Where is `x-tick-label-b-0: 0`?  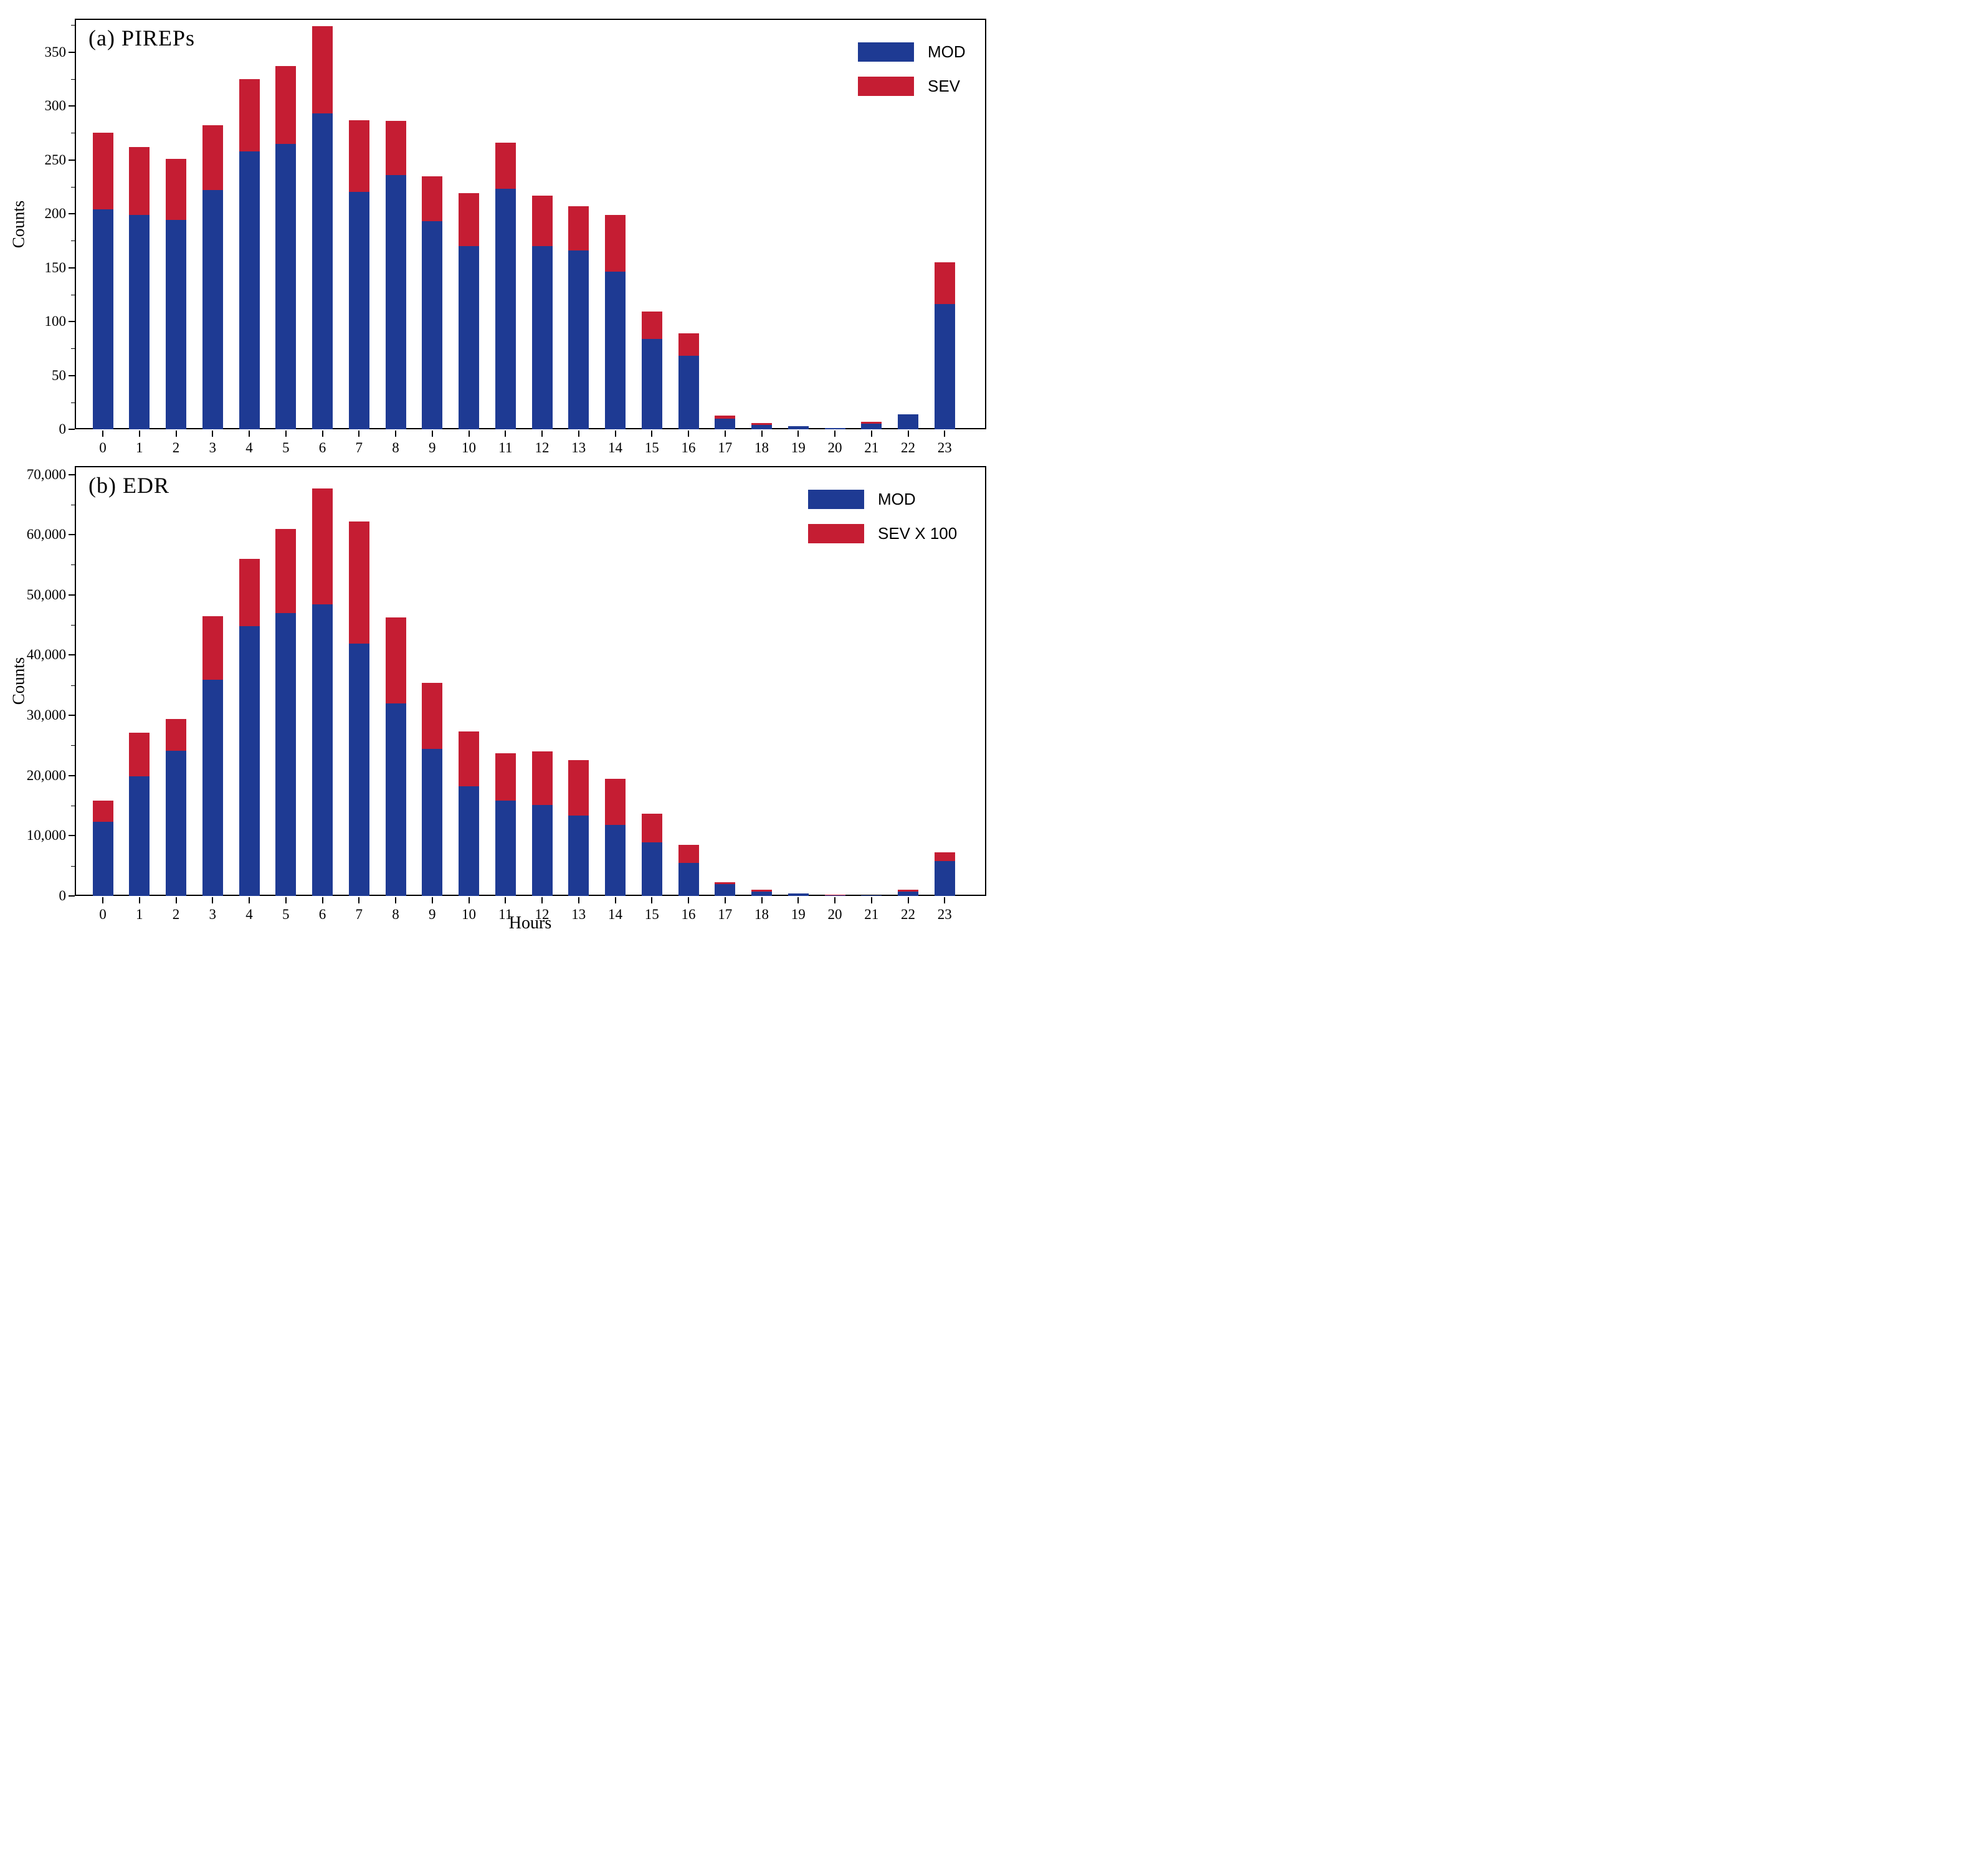 x-tick-label-b-0: 0 is located at coordinates (103, 914).